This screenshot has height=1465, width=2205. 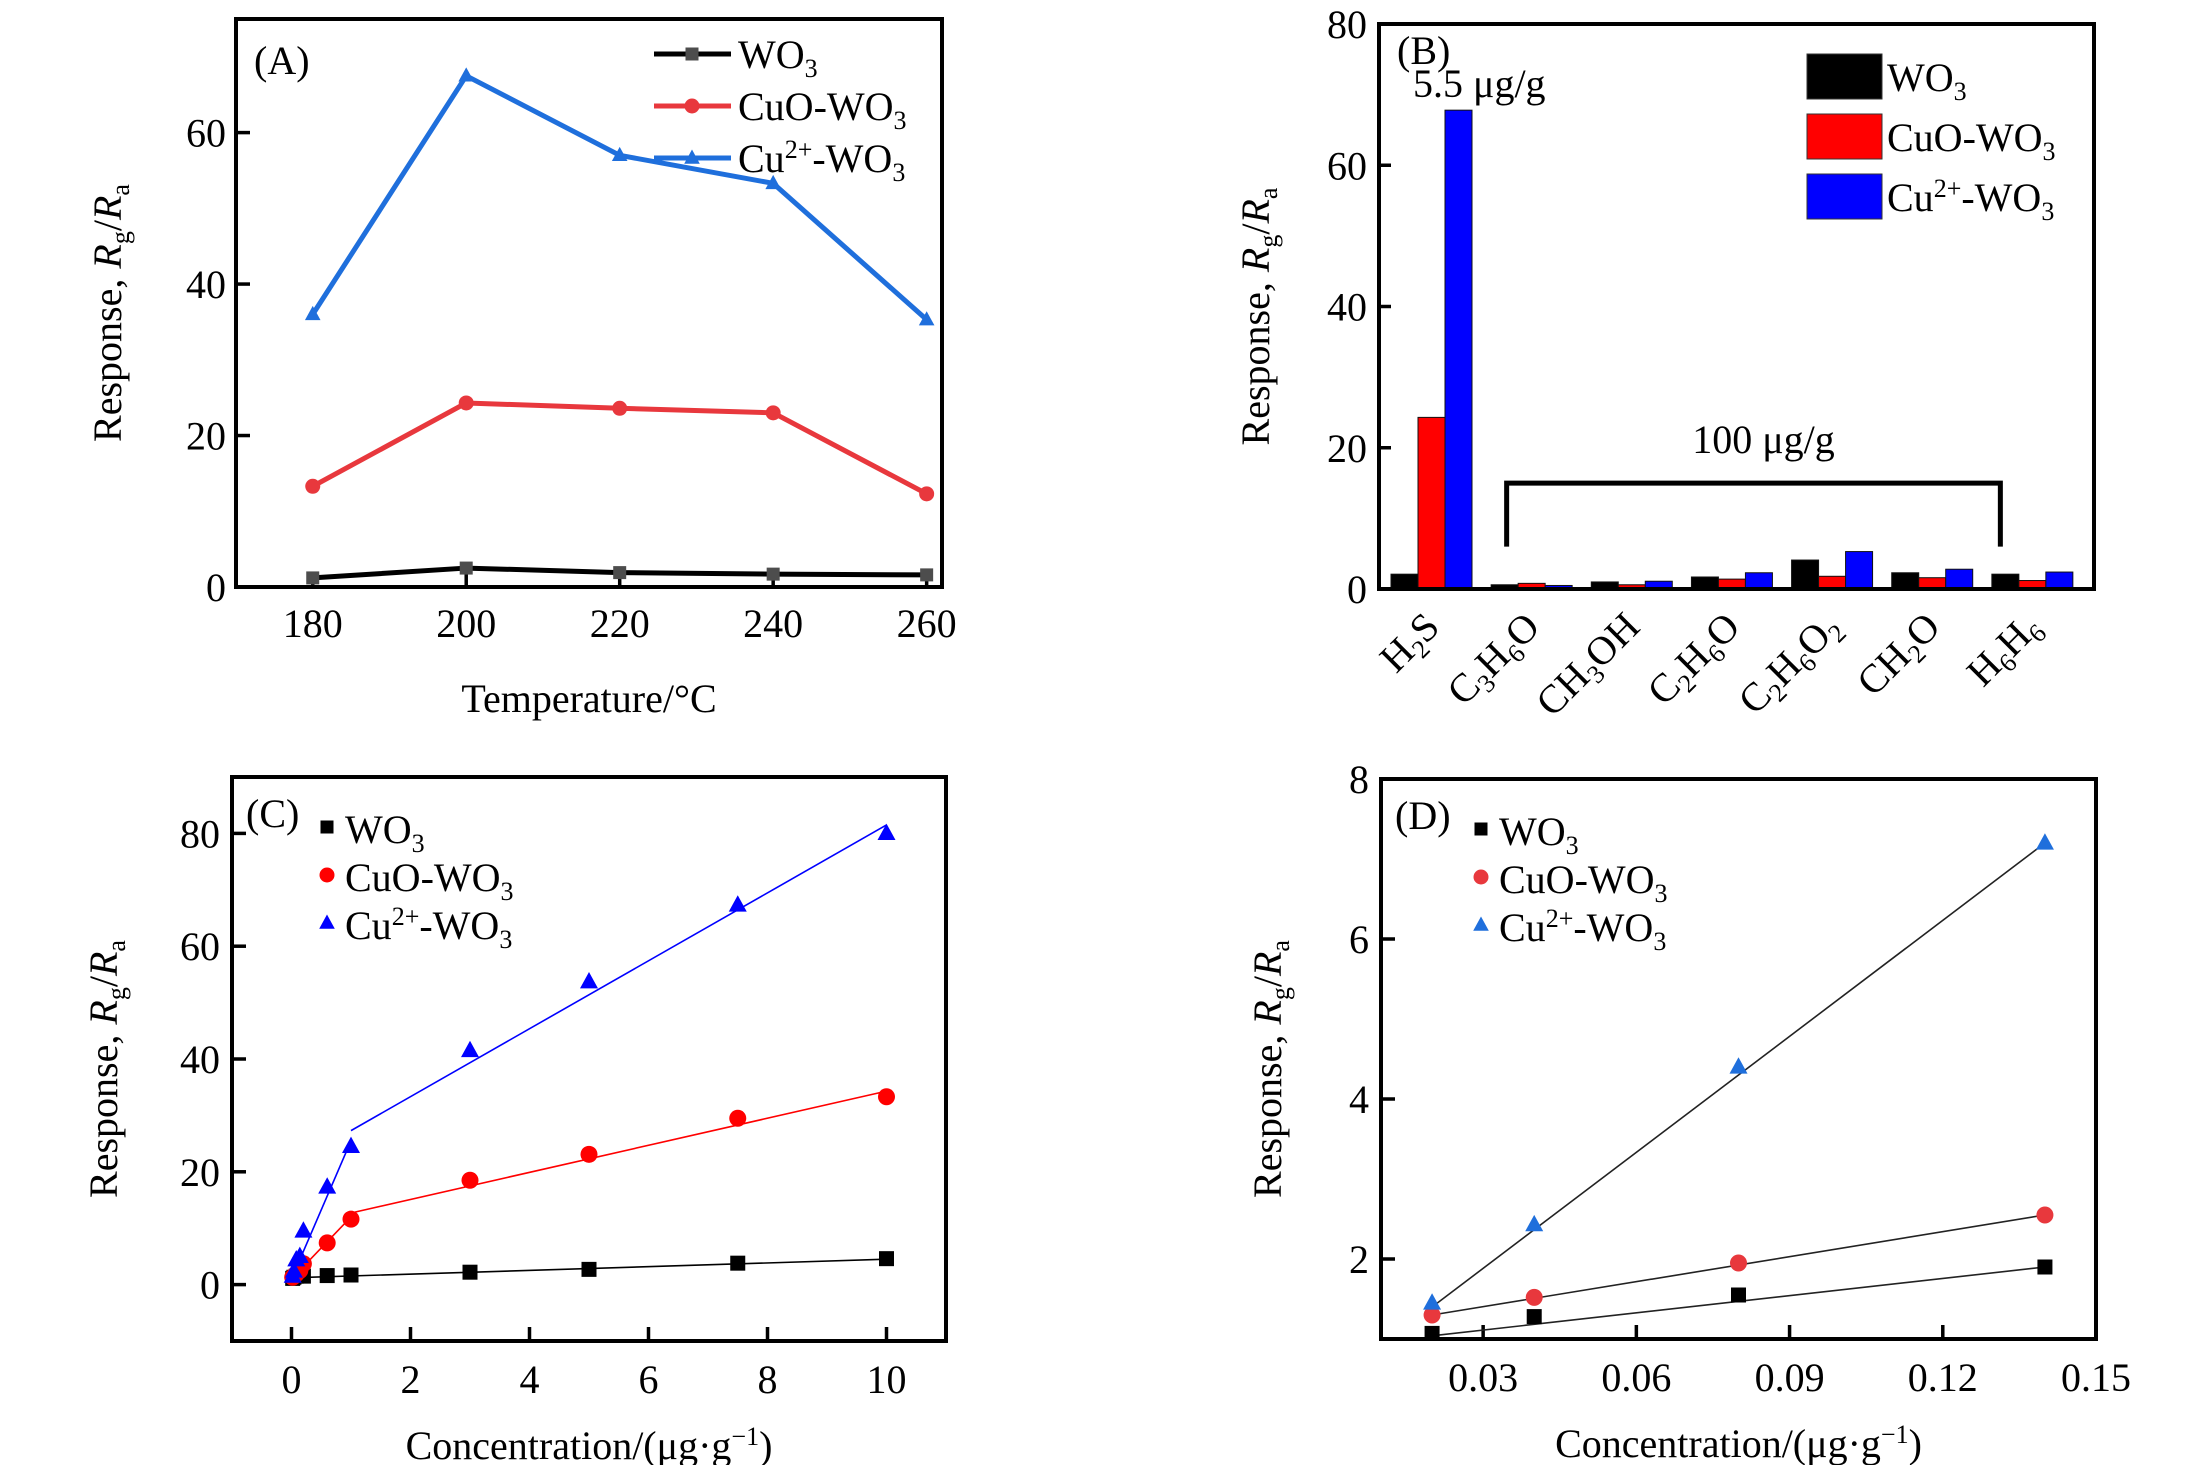 I want to click on bar-H2S-CuO-WO3, so click(x=1431, y=503).